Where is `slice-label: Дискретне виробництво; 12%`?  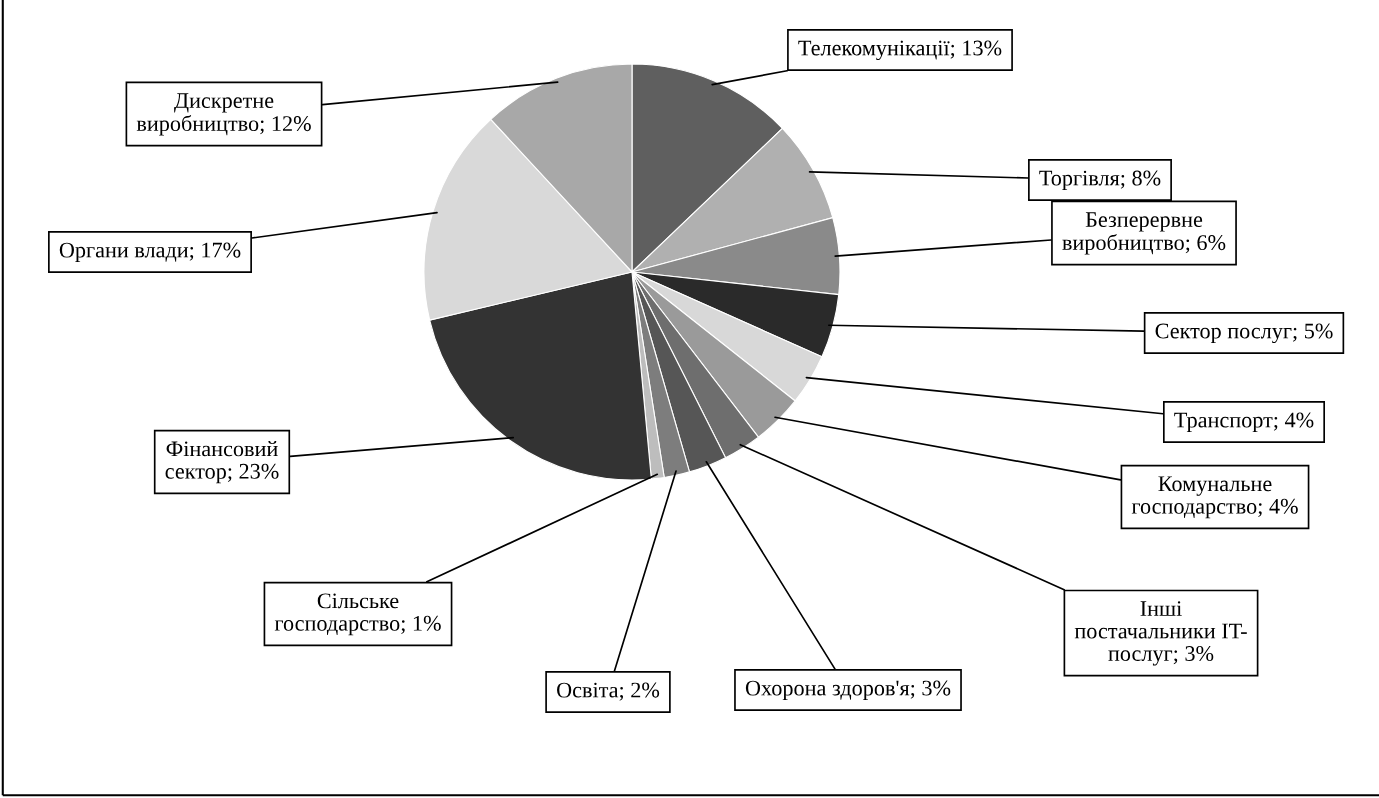 slice-label: Дискретне виробництво; 12% is located at coordinates (223, 114).